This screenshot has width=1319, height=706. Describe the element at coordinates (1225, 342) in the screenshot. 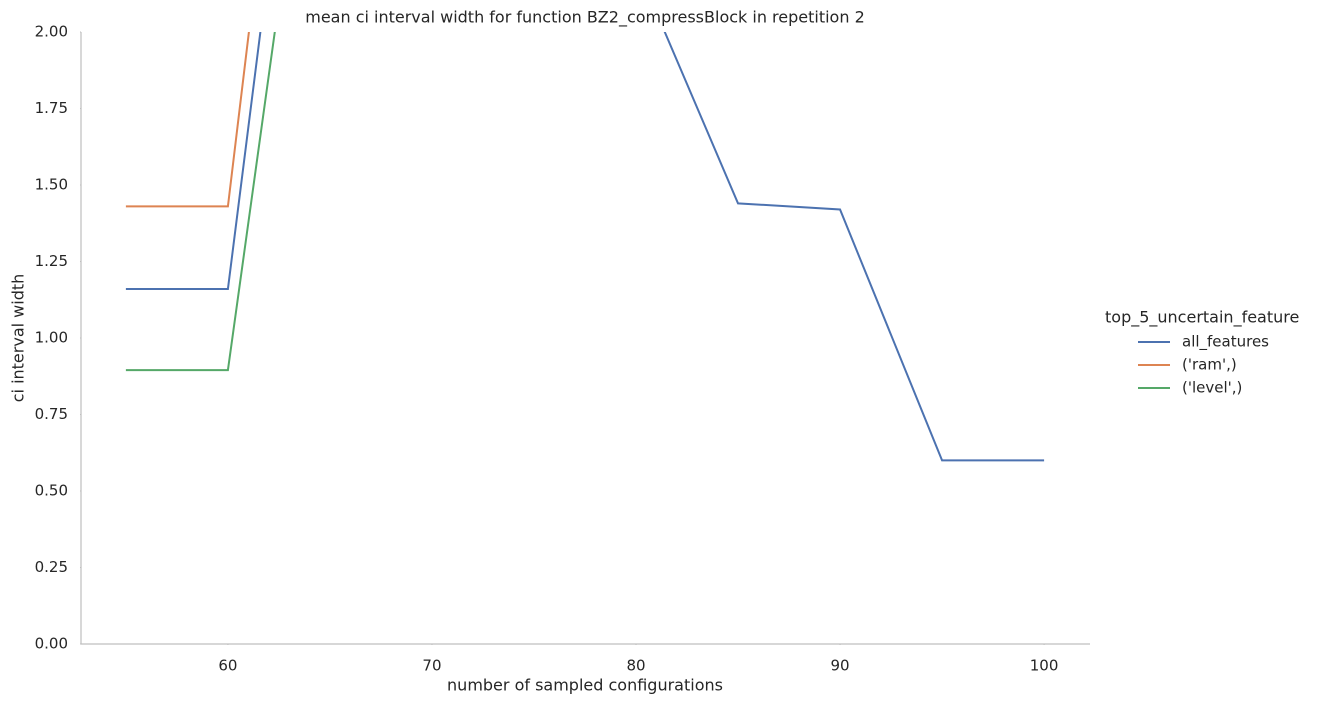

I see `legend-label: all_features` at that location.